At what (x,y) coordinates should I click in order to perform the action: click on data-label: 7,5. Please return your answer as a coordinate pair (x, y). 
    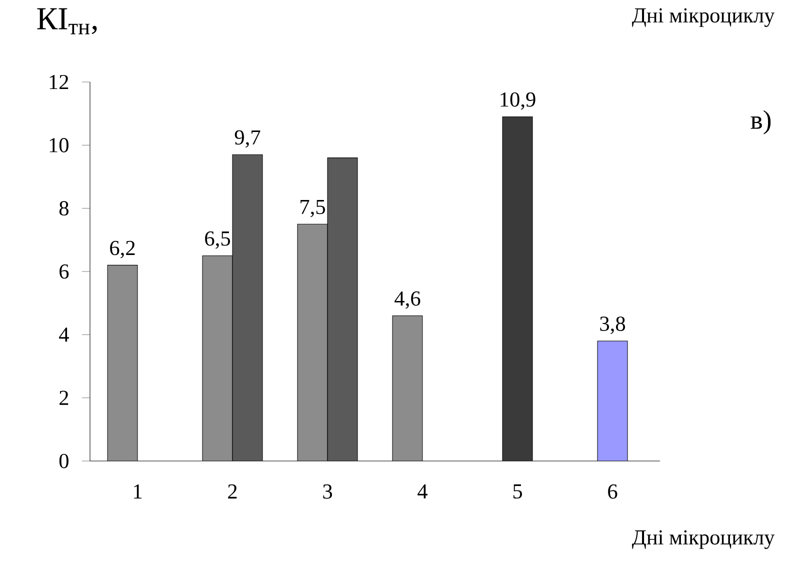
    Looking at the image, I should click on (312, 209).